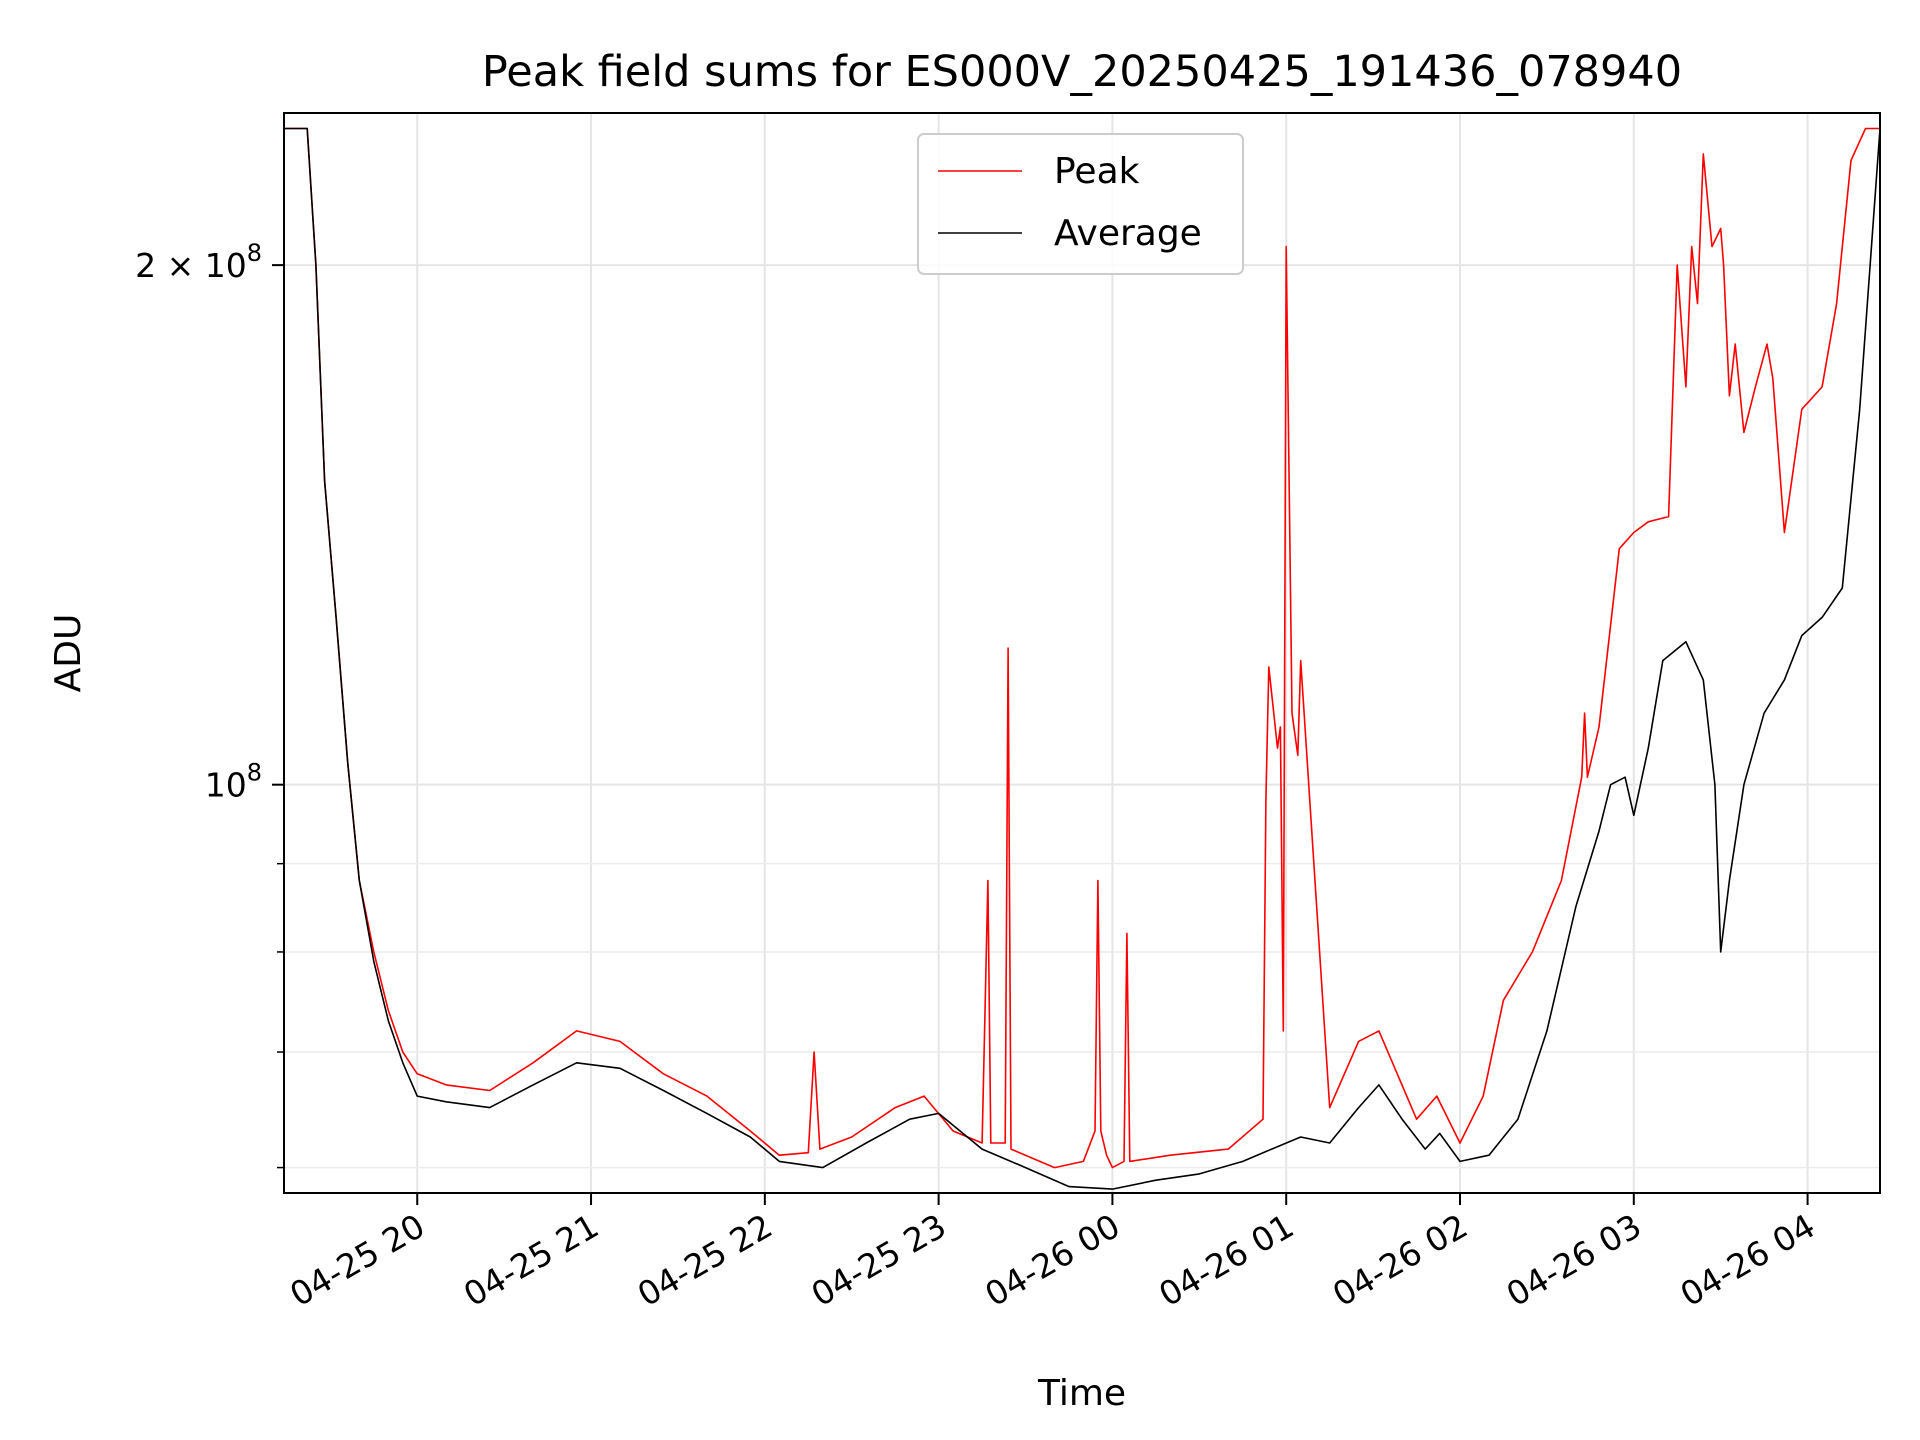 This screenshot has width=1920, height=1440. Describe the element at coordinates (1128, 233) in the screenshot. I see `legend-label-average: Average` at that location.